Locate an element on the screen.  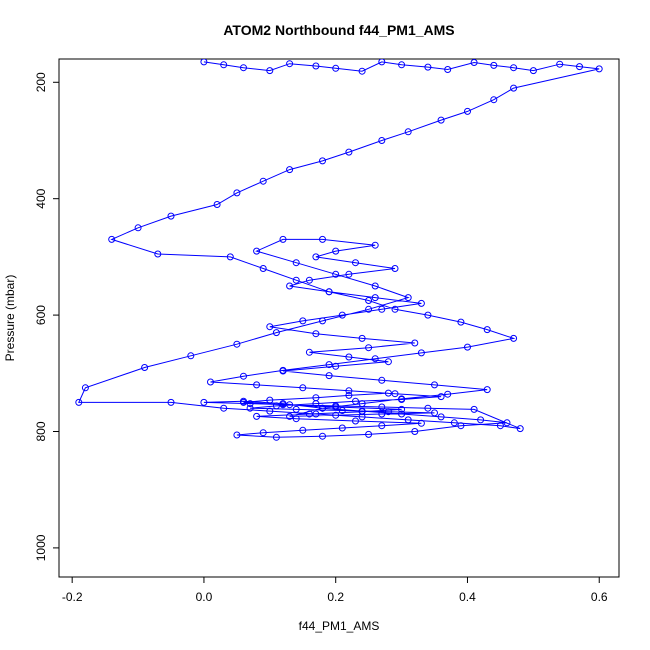
y-axis-label: Pressure (mbar) is located at coordinates (10, 318).